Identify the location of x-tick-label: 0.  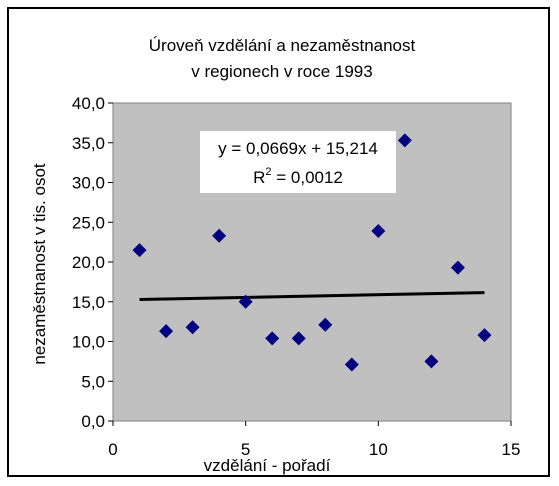
(112, 449).